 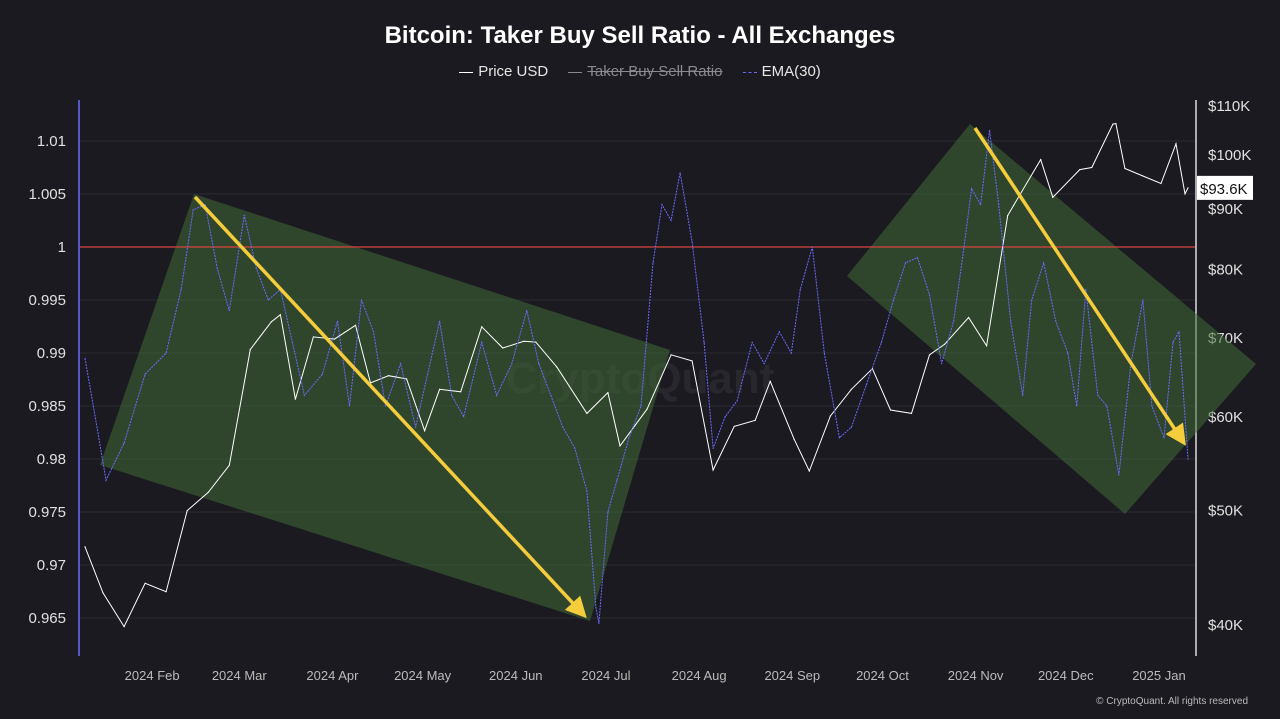 I want to click on x-tick-label: 2024 Mar, so click(x=240, y=675).